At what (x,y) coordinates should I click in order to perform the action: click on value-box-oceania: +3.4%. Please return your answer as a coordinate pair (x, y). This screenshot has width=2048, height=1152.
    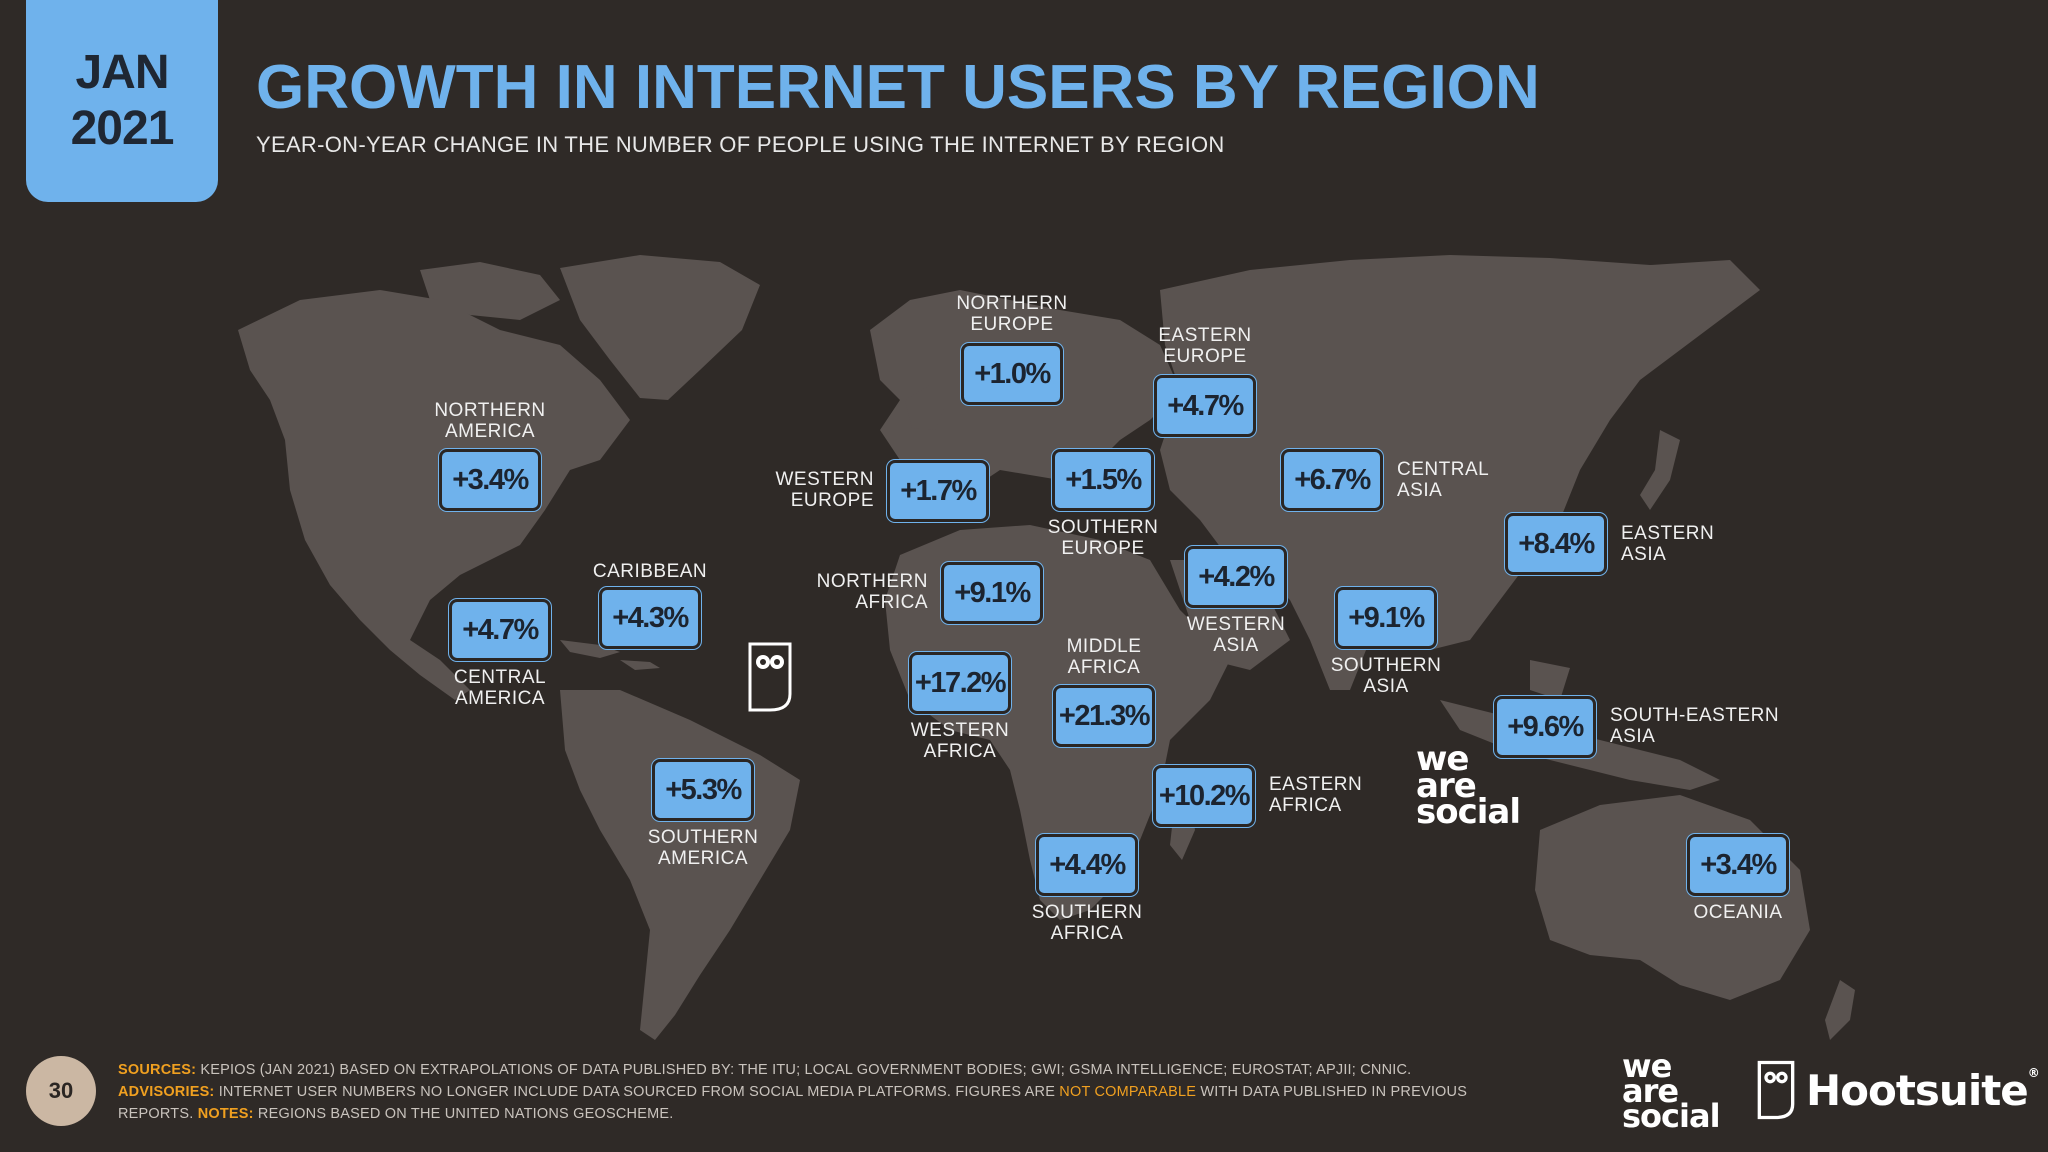
    Looking at the image, I should click on (1738, 865).